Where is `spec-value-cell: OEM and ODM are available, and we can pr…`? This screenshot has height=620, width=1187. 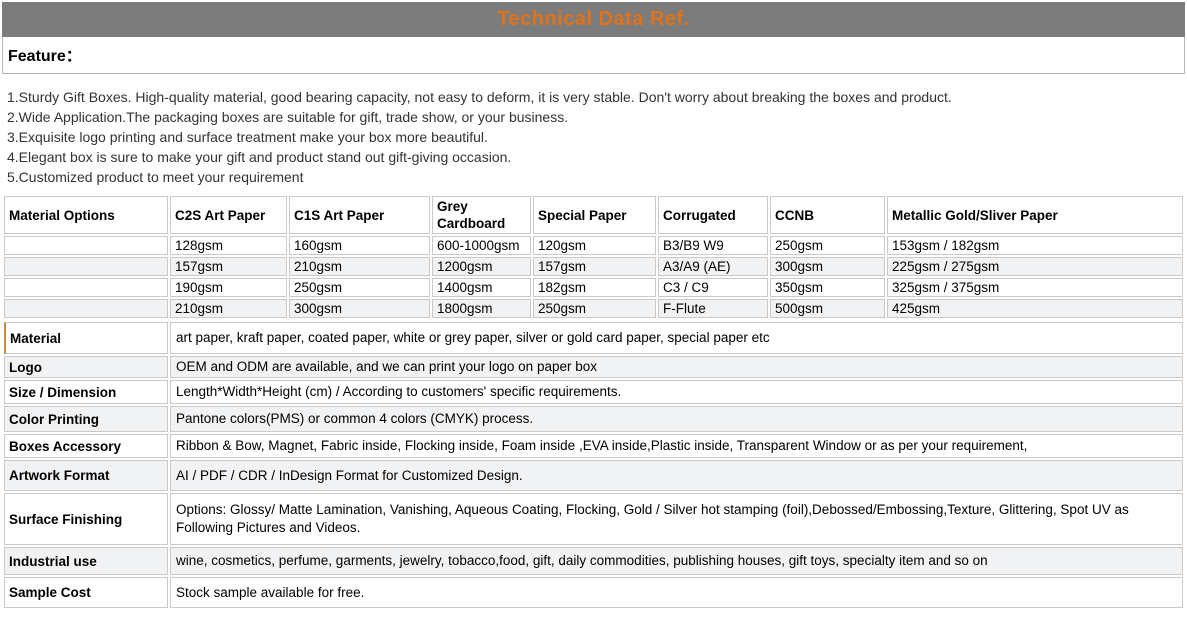
spec-value-cell: OEM and ODM are available, and we can pr… is located at coordinates (676, 367).